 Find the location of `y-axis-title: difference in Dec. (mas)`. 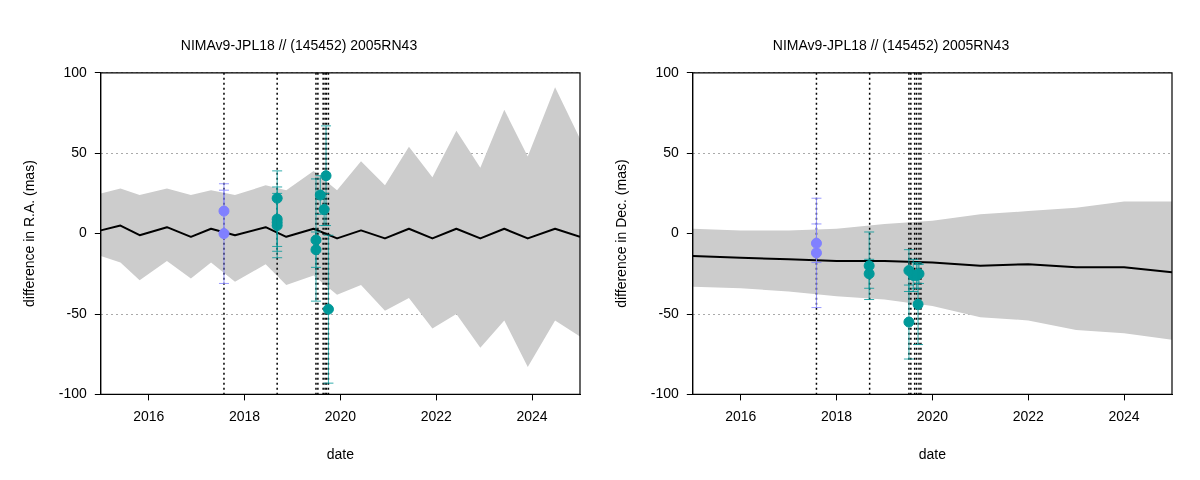

y-axis-title: difference in Dec. (mas) is located at coordinates (621, 233).